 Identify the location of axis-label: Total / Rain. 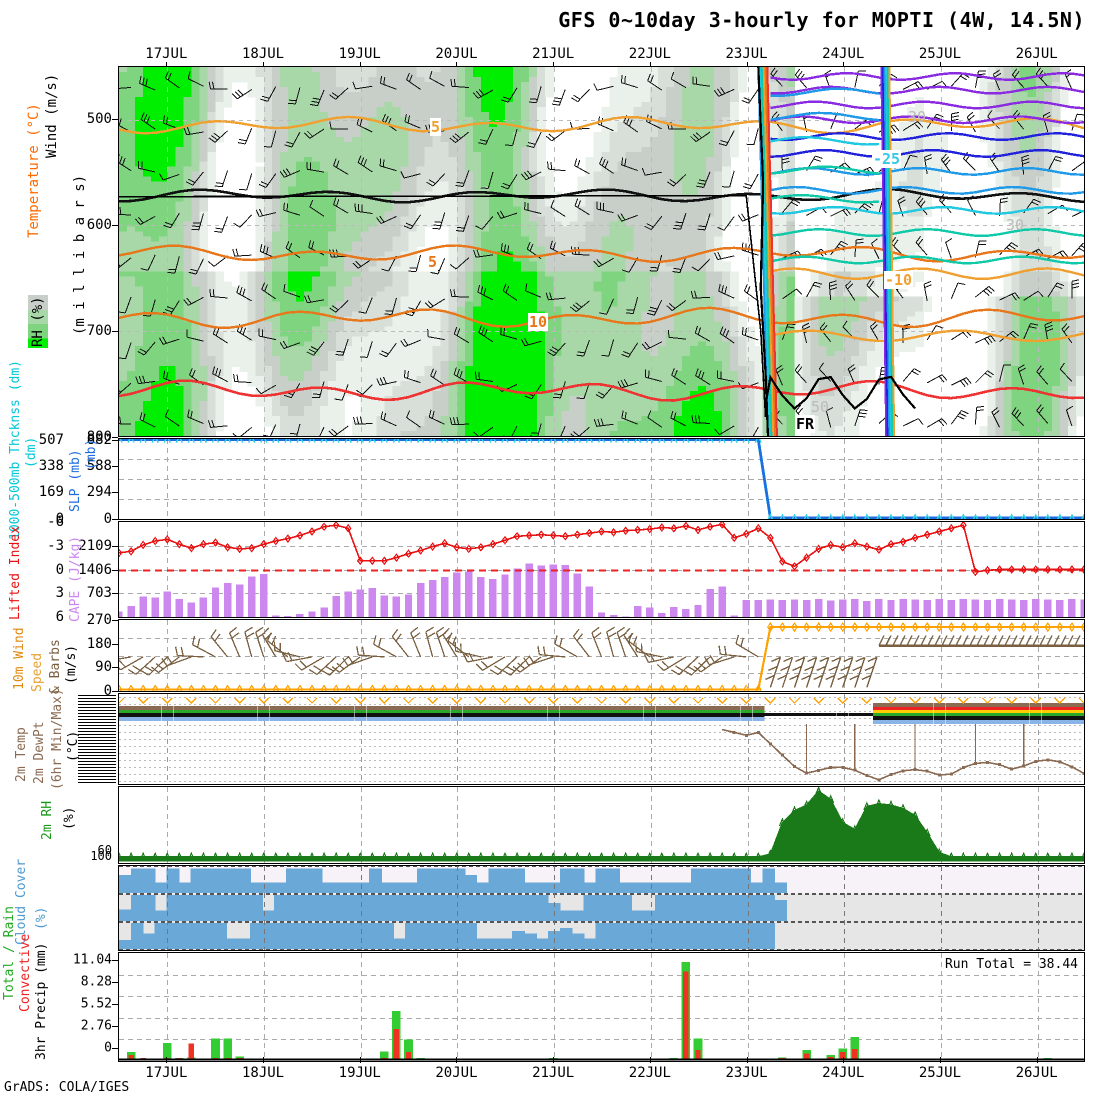
(9, 953).